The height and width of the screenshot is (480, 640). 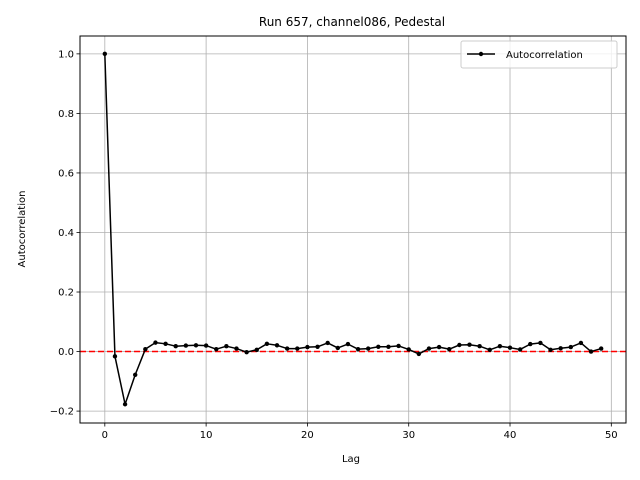 I want to click on y-axis-ticks: −0.2 0.0 0.2 0.4 0.6 0.8 1.0, so click(x=65, y=233).